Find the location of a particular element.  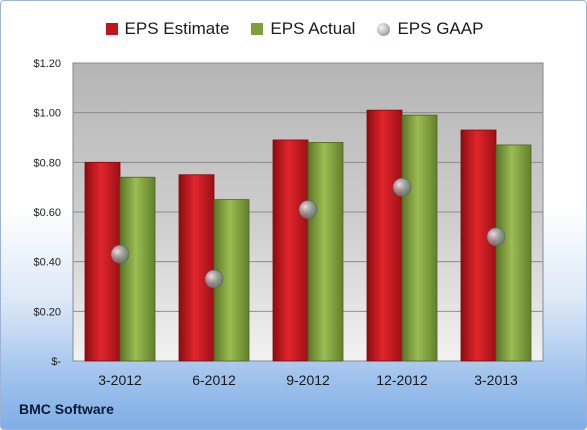

x-tick-label: 3-2012 is located at coordinates (120, 380).